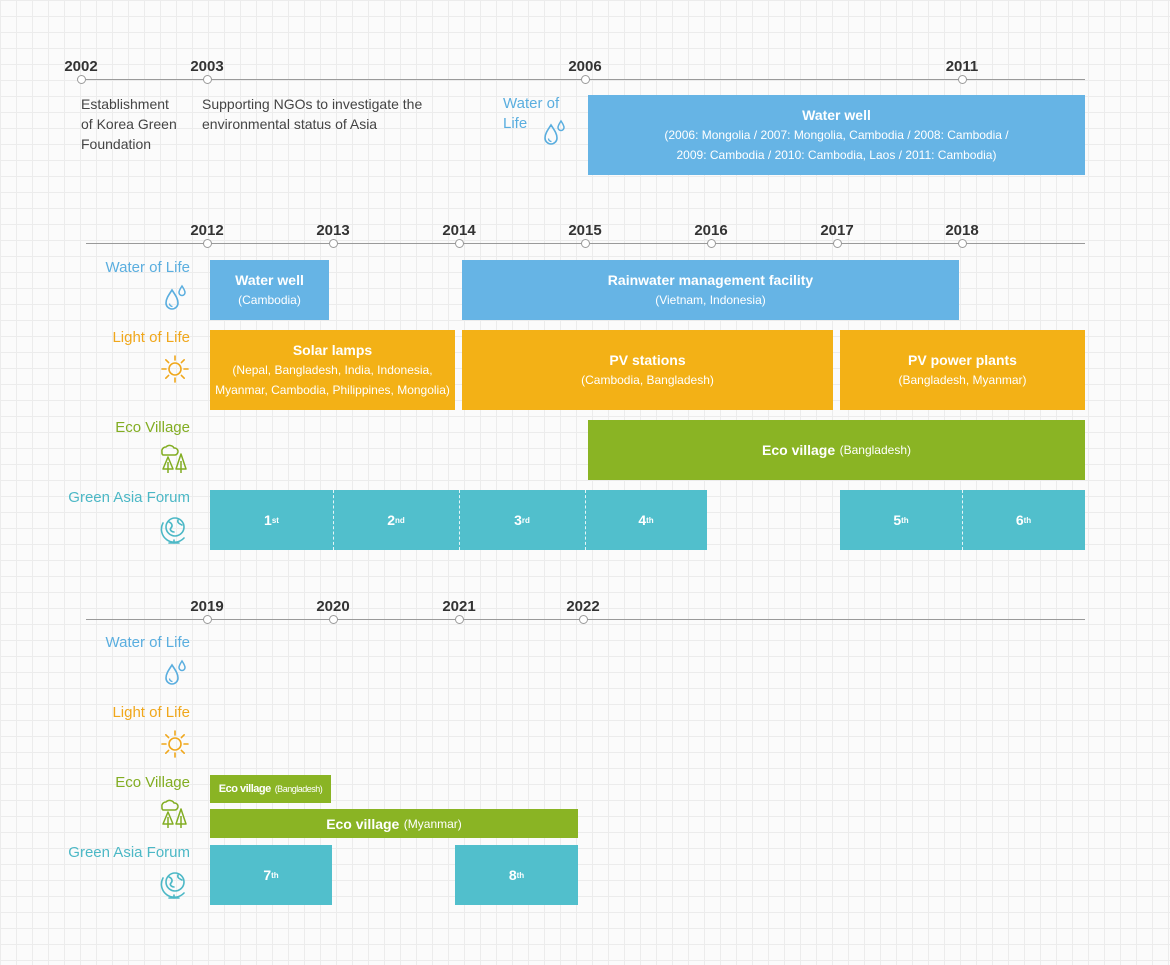 Image resolution: width=1170 pixels, height=965 pixels. Describe the element at coordinates (711, 230) in the screenshot. I see `year-label: 2016` at that location.